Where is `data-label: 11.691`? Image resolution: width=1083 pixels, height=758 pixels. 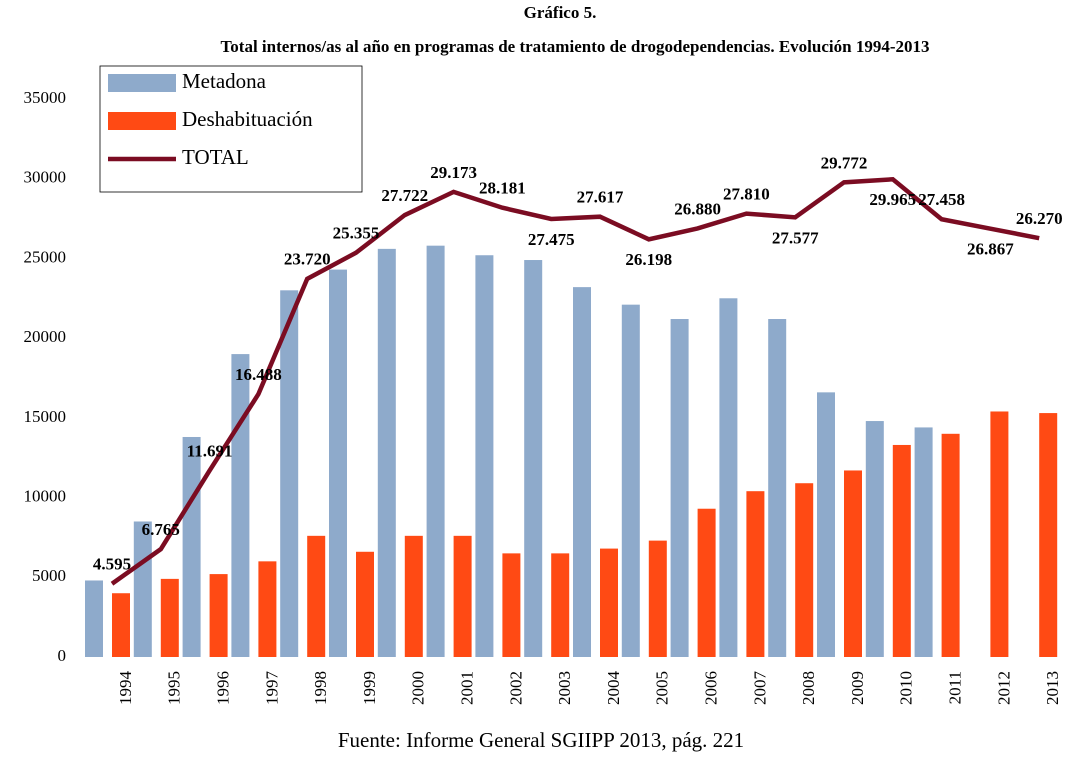 data-label: 11.691 is located at coordinates (210, 451).